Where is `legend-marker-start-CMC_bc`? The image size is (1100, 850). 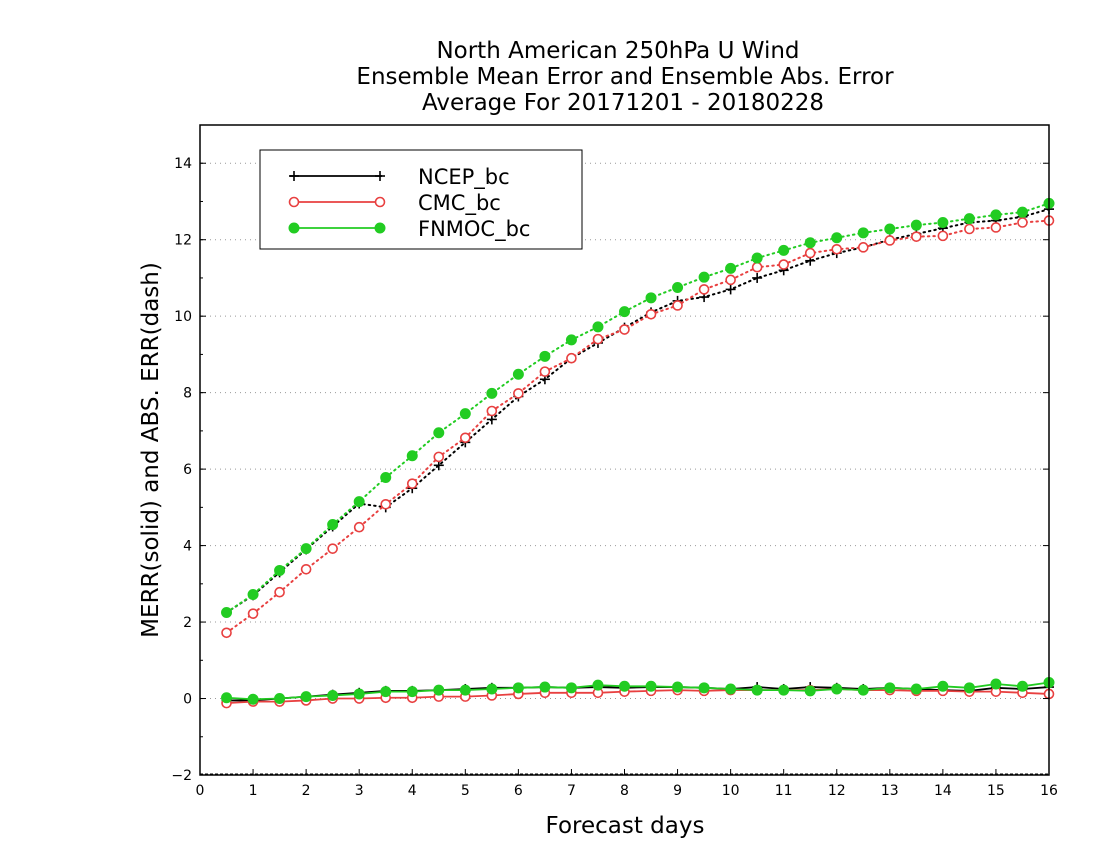 legend-marker-start-CMC_bc is located at coordinates (294, 202).